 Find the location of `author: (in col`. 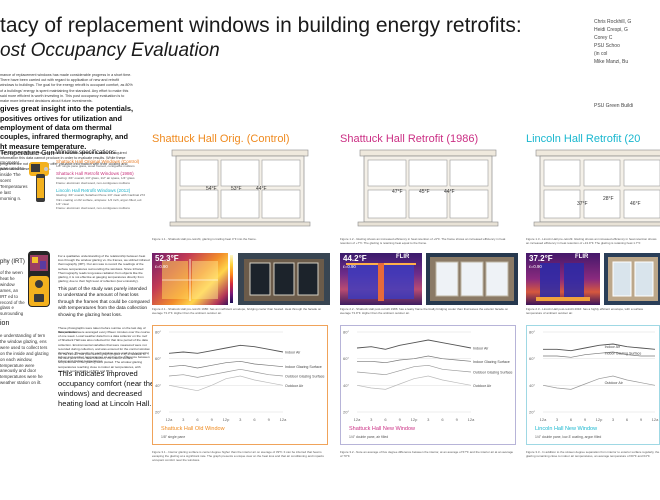

author: (in col is located at coordinates (601, 54).